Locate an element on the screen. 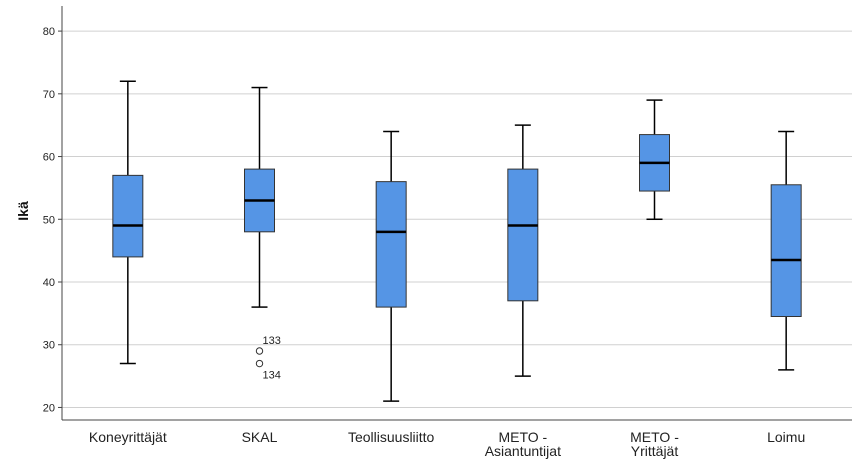 This screenshot has height=462, width=857. category-label: Loimu is located at coordinates (786, 437).